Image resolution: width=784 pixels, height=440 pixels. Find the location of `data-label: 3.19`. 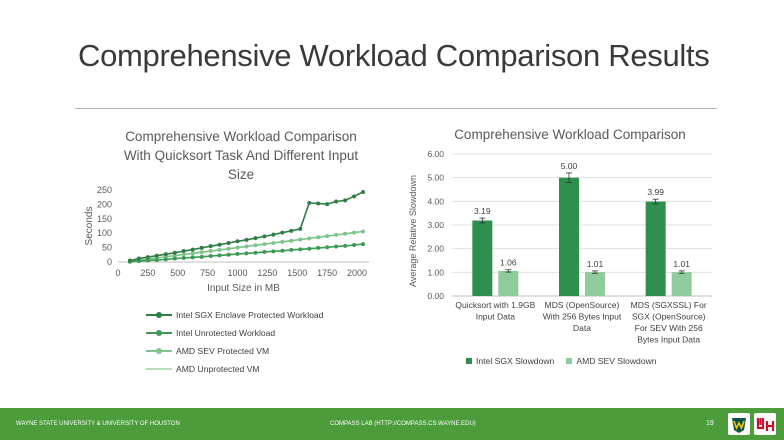

data-label: 3.19 is located at coordinates (482, 211).